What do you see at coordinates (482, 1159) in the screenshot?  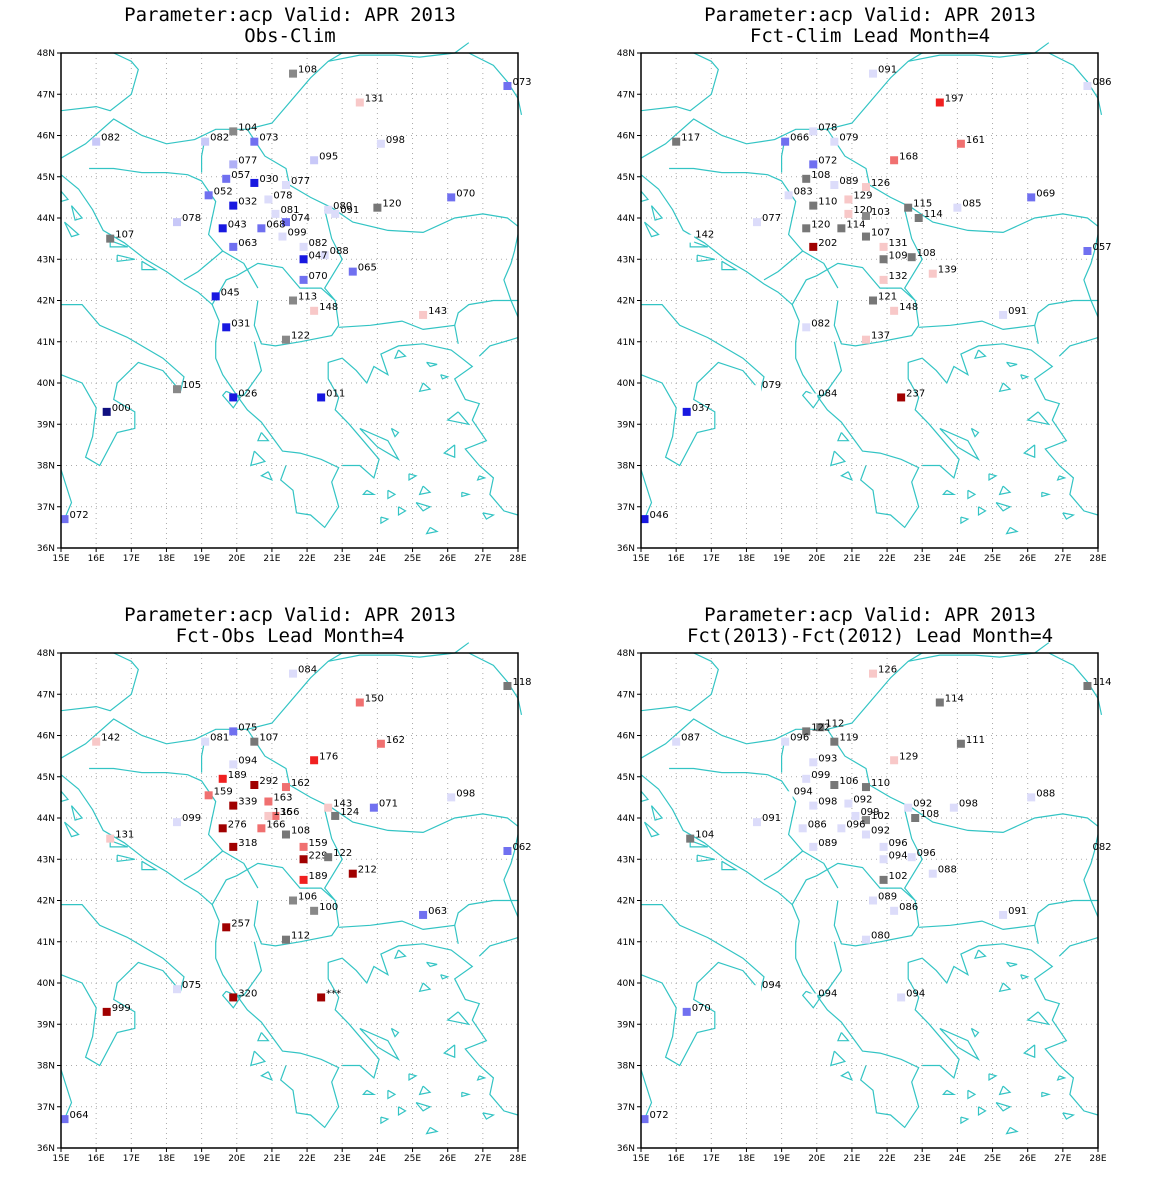 I see `lon-tick-label: 27E` at bounding box center [482, 1159].